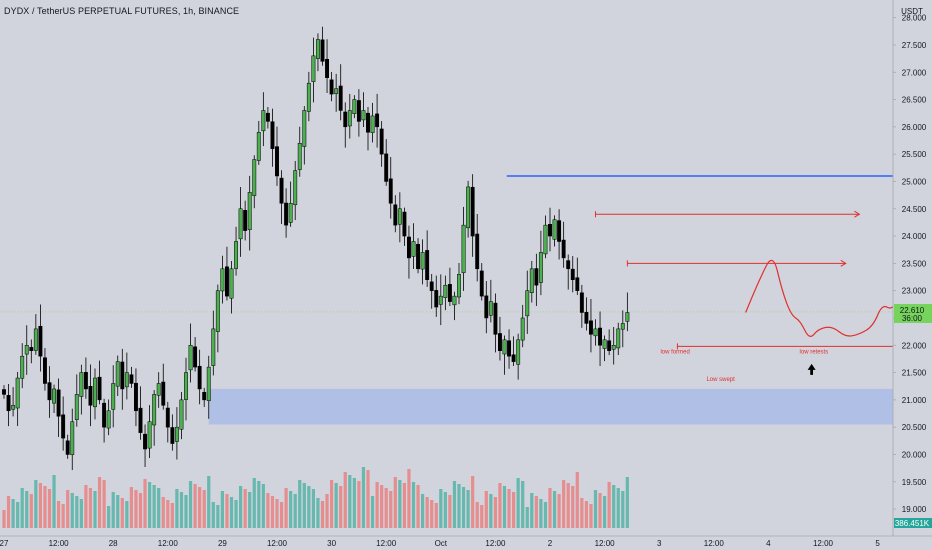 The height and width of the screenshot is (550, 932). Describe the element at coordinates (222, 543) in the screenshot. I see `x-tick-label: 29` at that location.